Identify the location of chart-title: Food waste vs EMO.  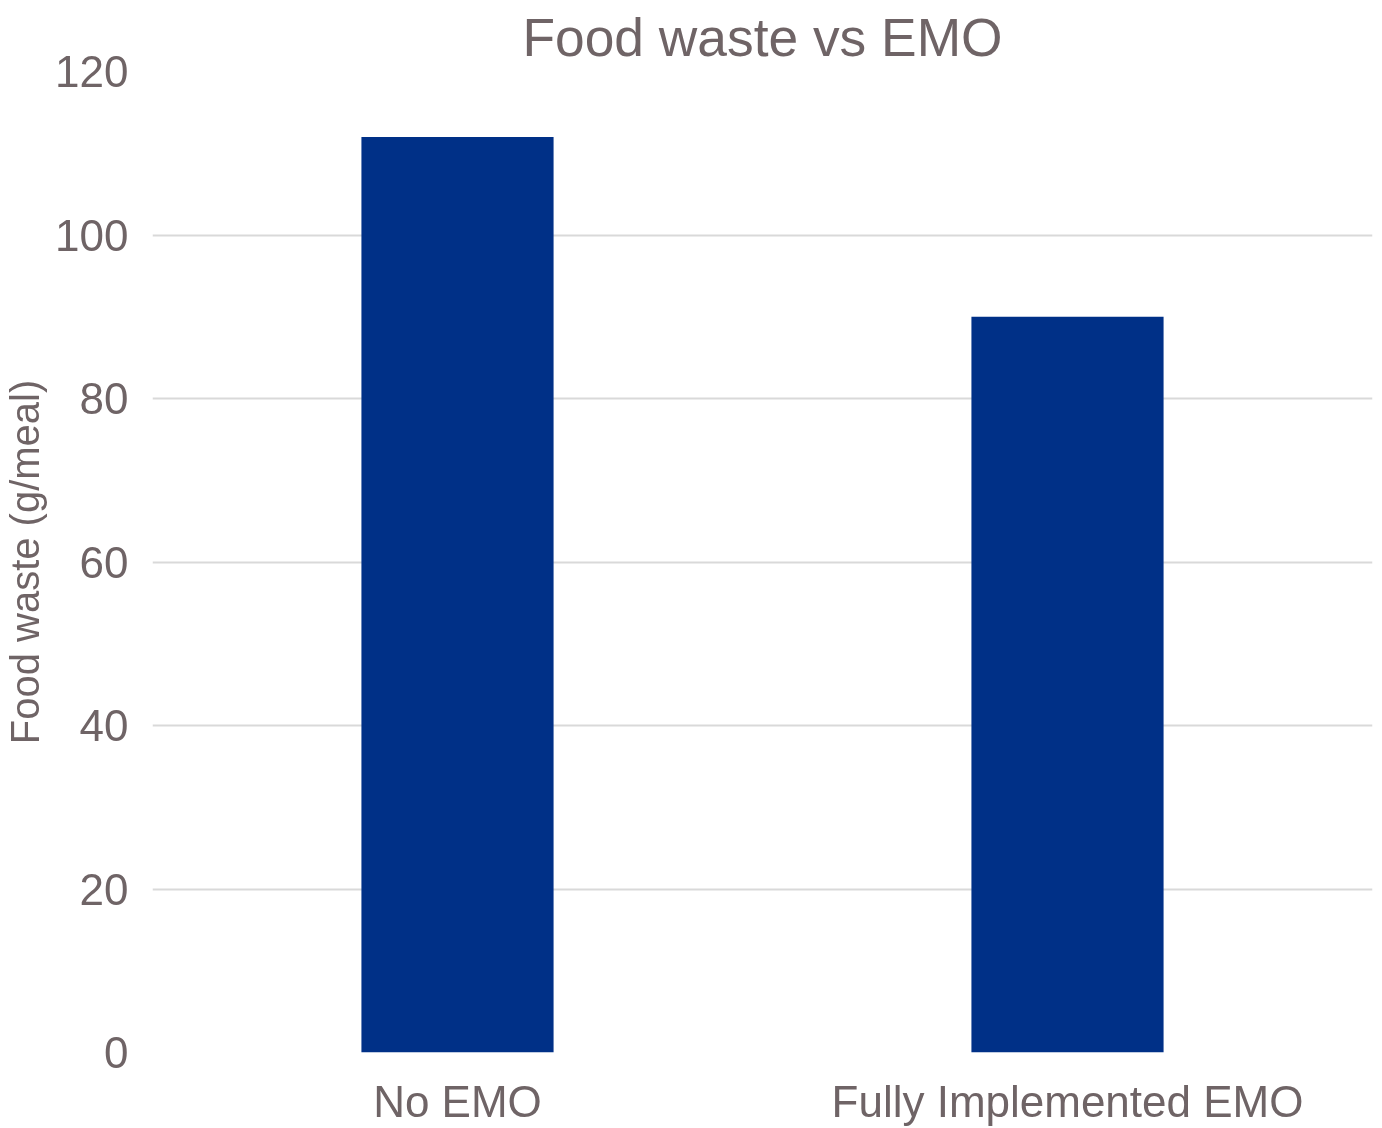
(762, 37).